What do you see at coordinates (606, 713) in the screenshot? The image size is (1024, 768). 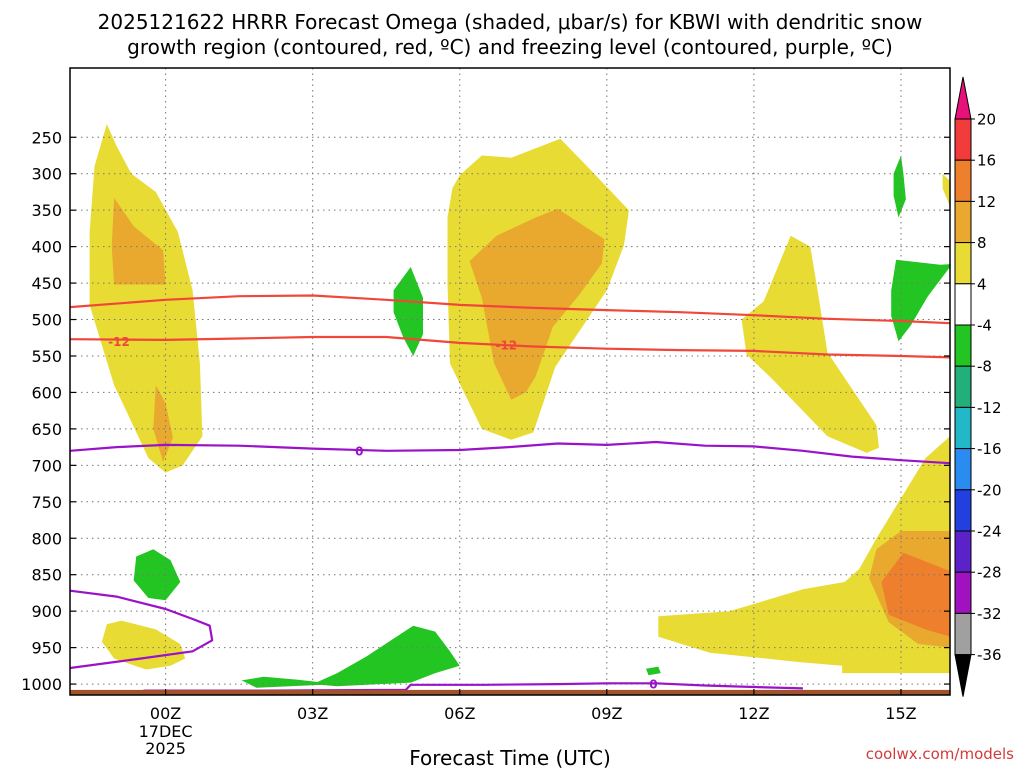 I see `x-tick-label: 09Z` at bounding box center [606, 713].